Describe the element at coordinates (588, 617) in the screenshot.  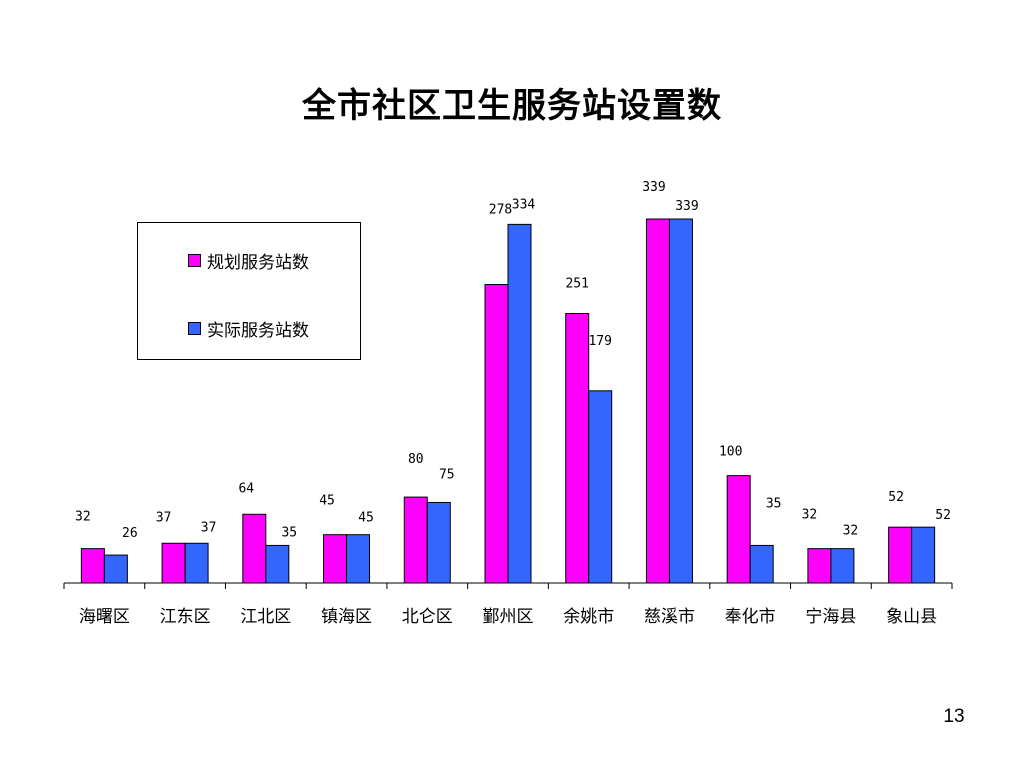
I see `x-tick-label: 余姚市` at that location.